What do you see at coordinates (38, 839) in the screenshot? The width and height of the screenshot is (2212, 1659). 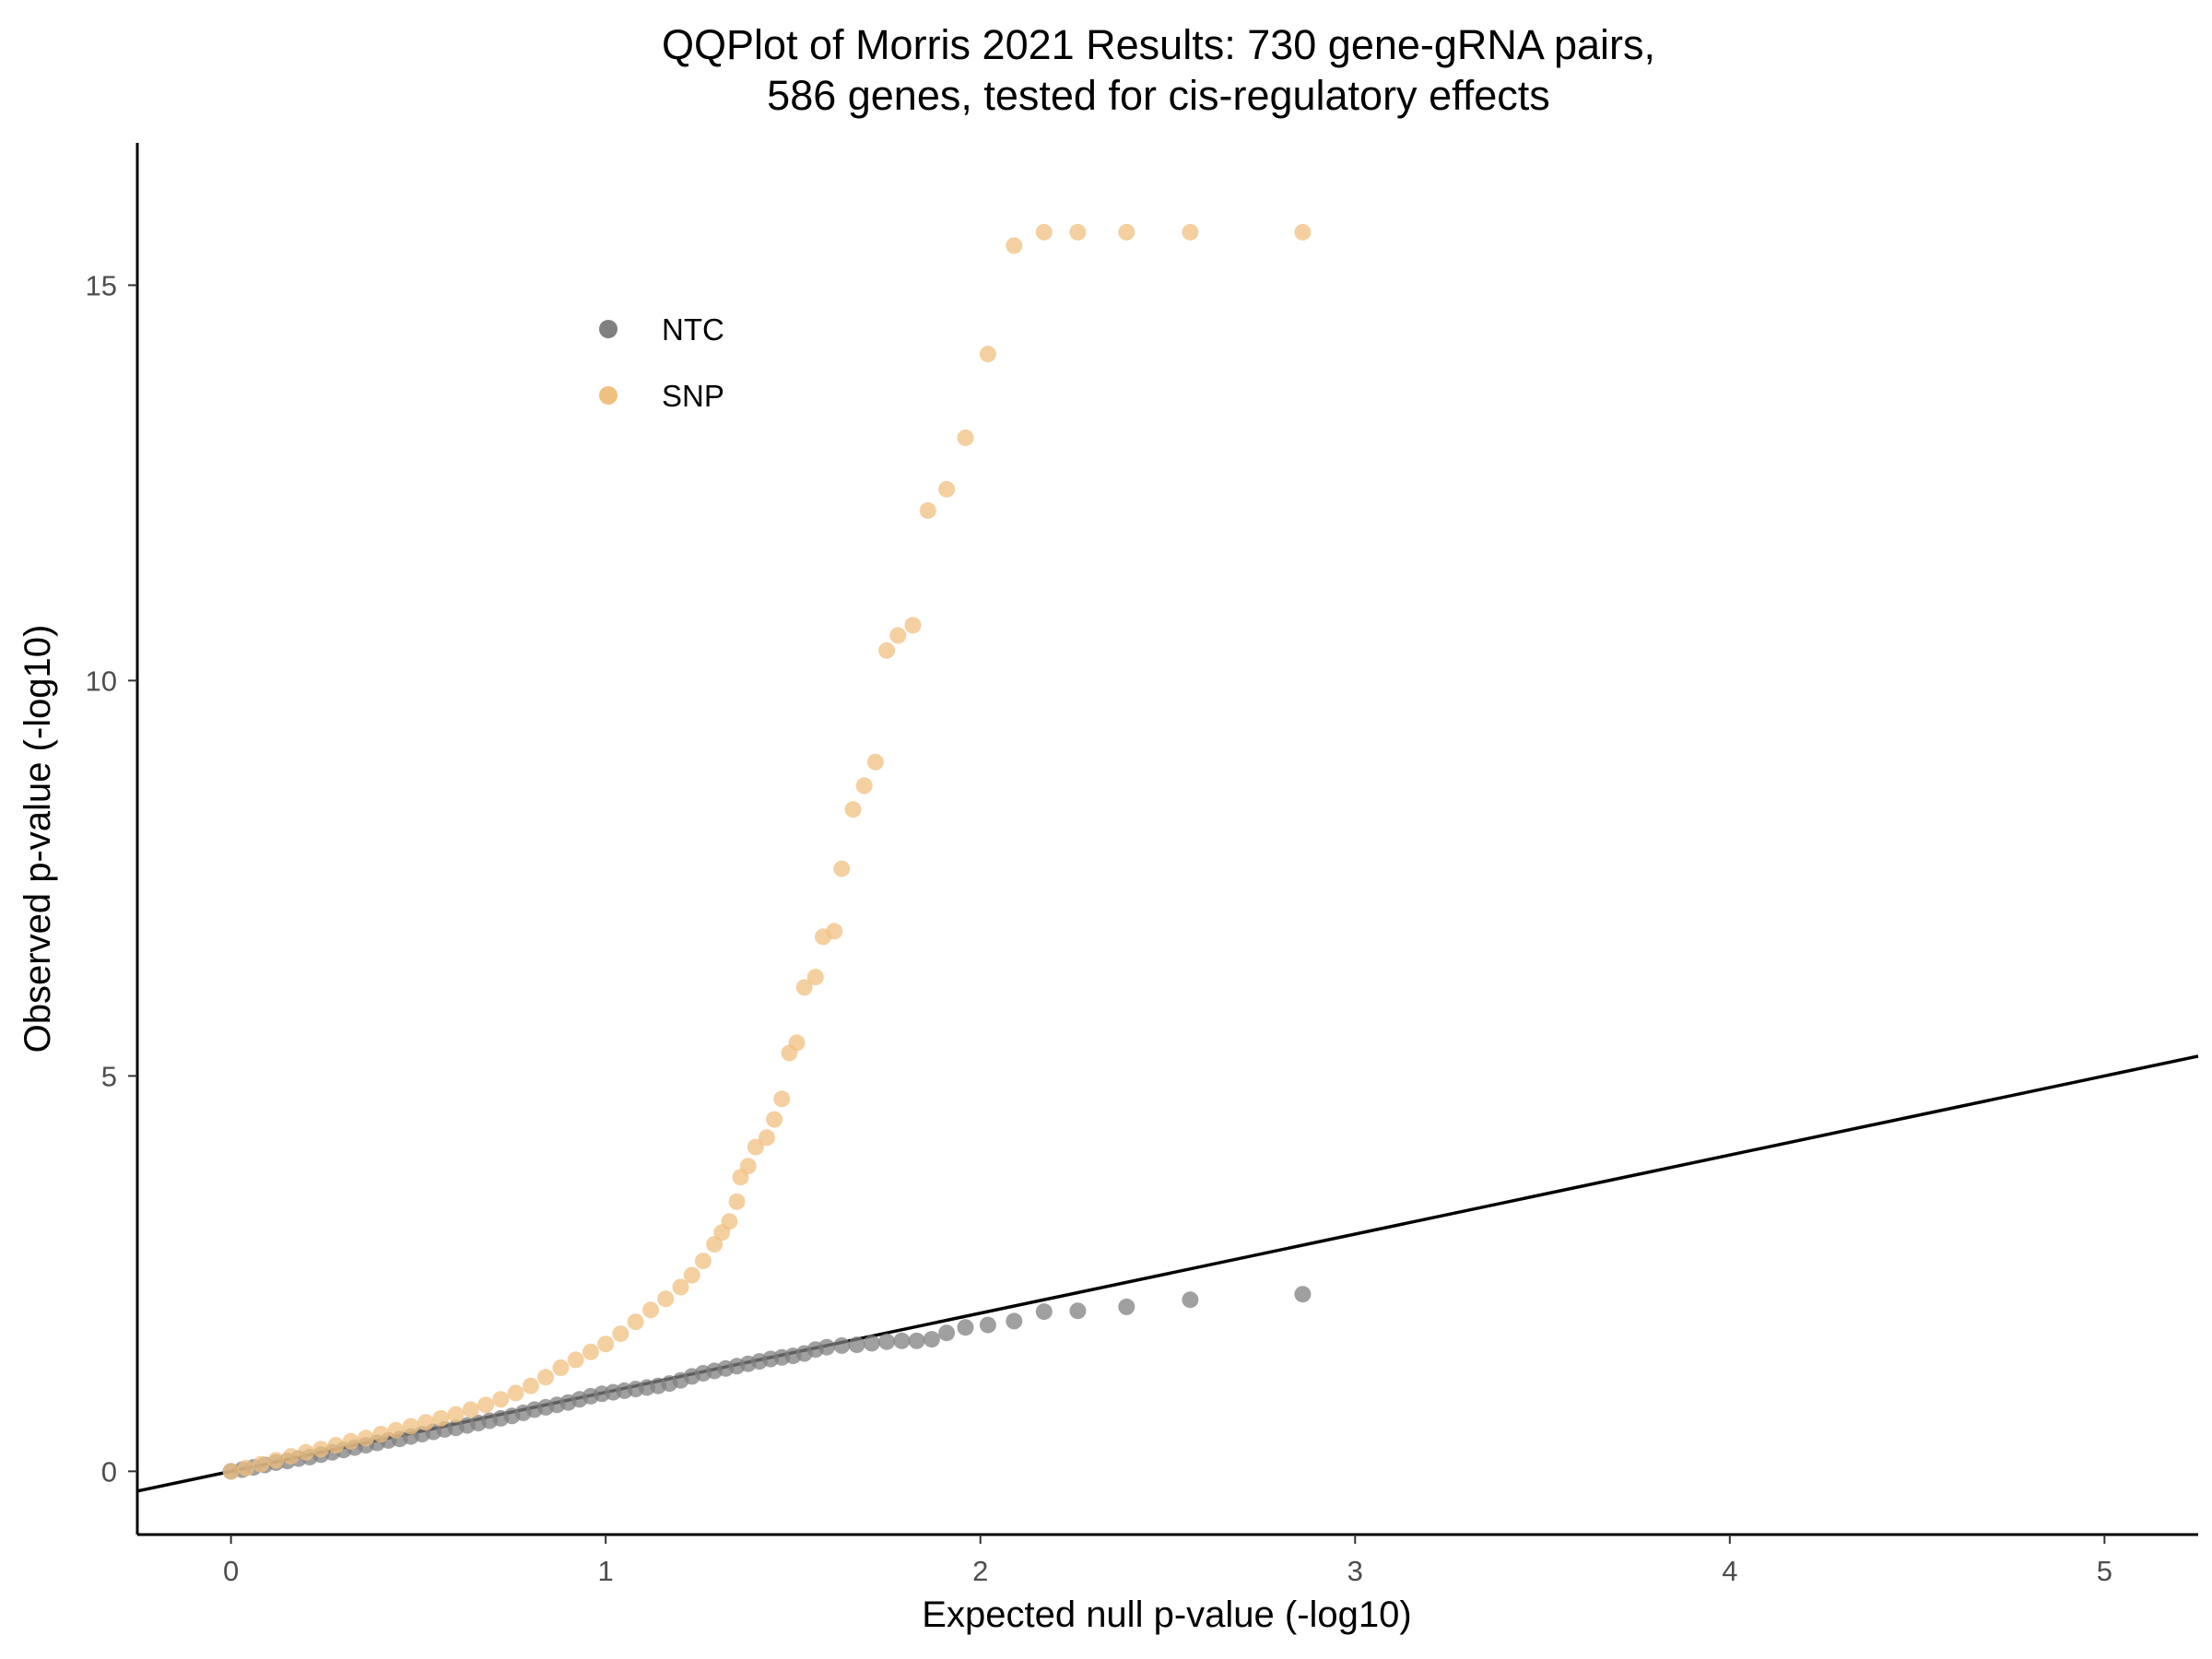 I see `y-axis-title: Observed p-value (-log10)` at bounding box center [38, 839].